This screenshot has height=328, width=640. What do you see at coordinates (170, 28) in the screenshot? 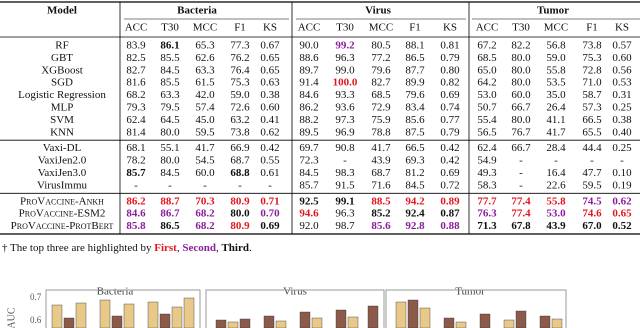
I see `metric-header: T30` at bounding box center [170, 28].